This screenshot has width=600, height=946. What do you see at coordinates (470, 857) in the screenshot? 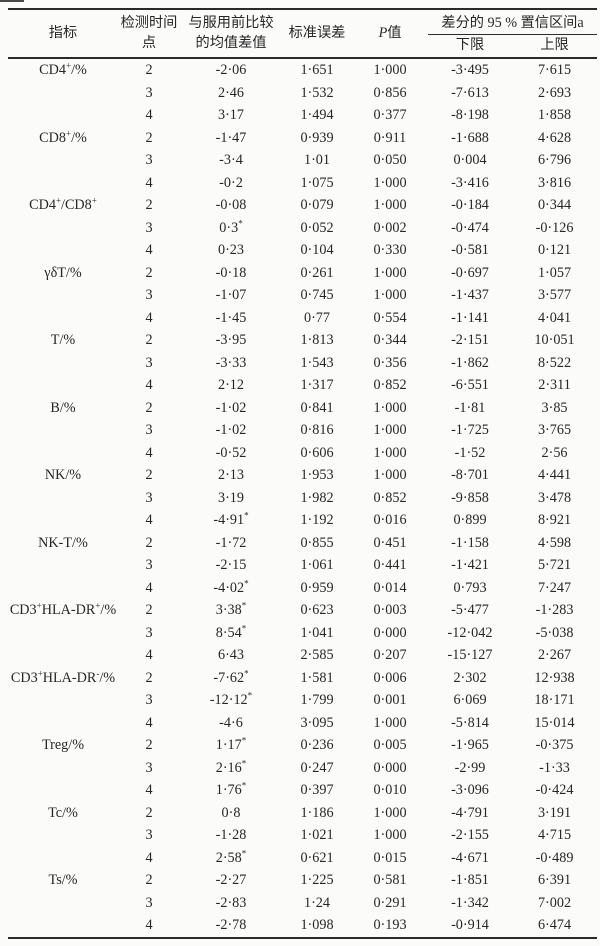
I see `ci-lower-cell: -4·671` at bounding box center [470, 857].